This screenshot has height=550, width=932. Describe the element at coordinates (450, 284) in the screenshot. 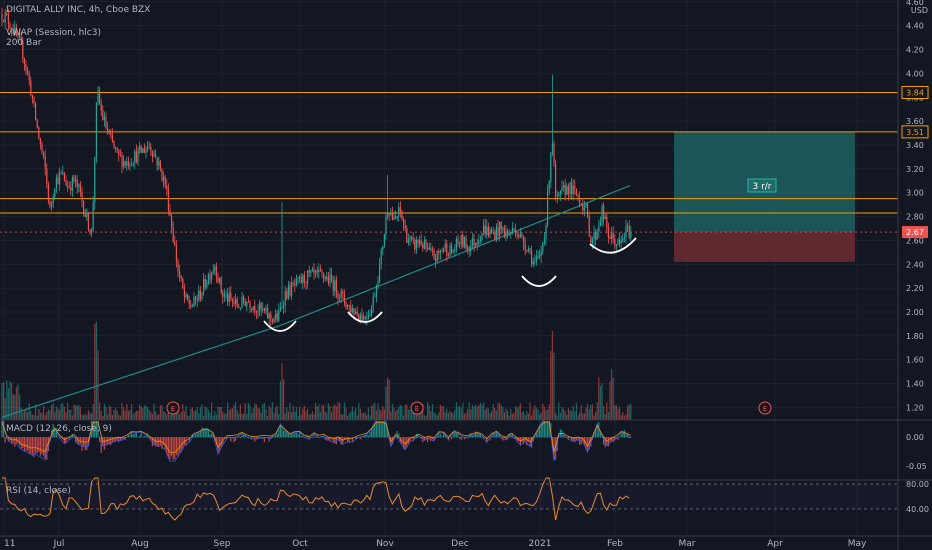

I see `higher-low-arcs` at that location.